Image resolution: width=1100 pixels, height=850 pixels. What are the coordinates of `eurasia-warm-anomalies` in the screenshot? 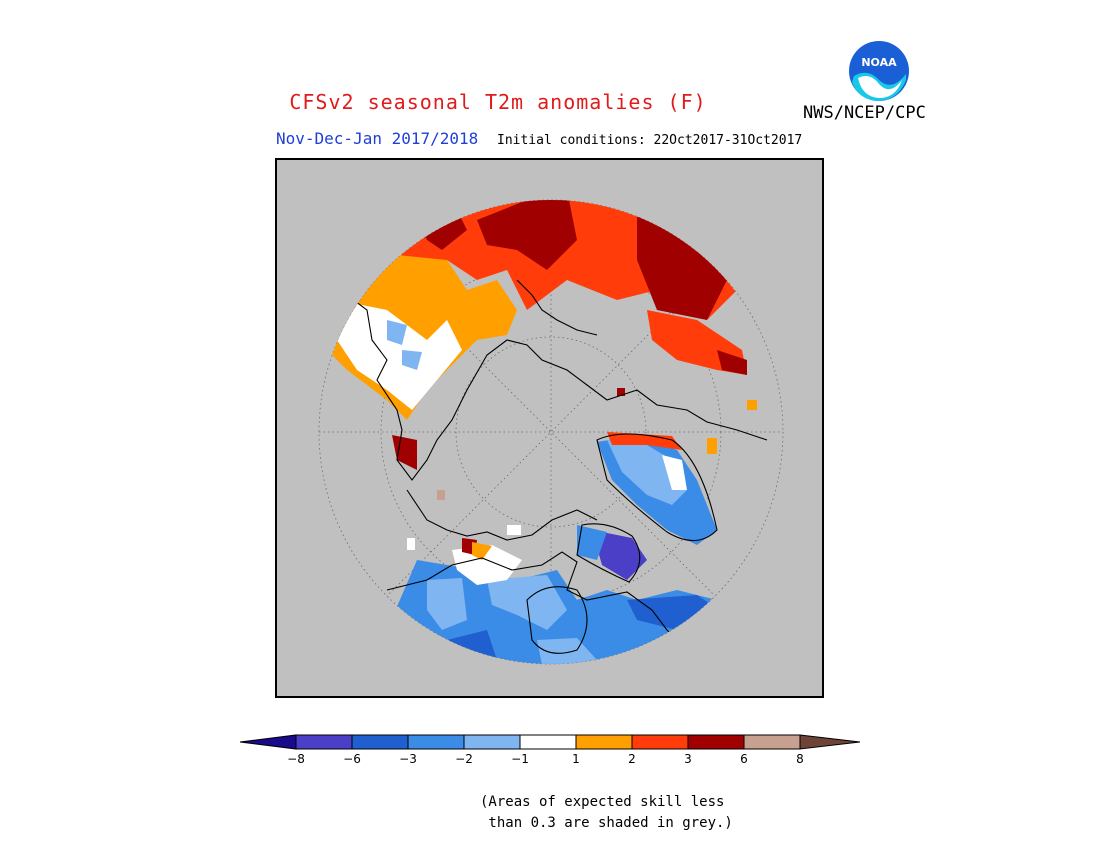 It's located at (538, 335).